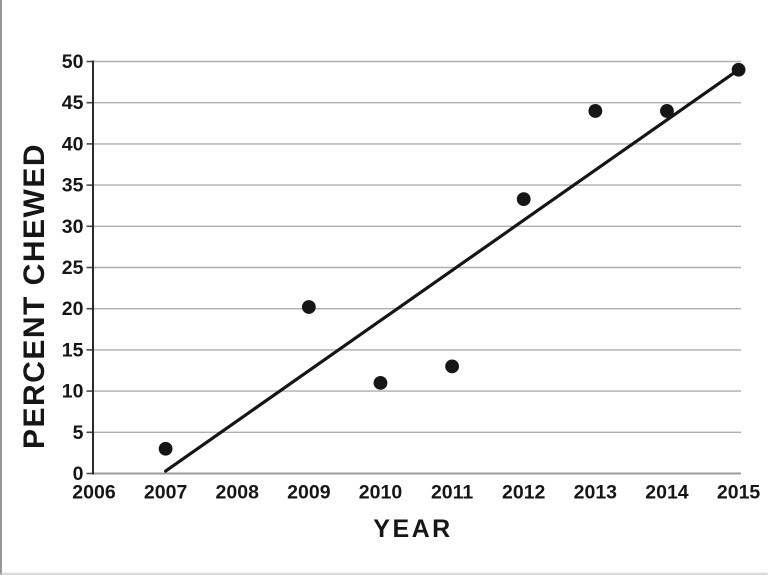  Describe the element at coordinates (412, 529) in the screenshot. I see `x-axis-title: YEAR` at that location.